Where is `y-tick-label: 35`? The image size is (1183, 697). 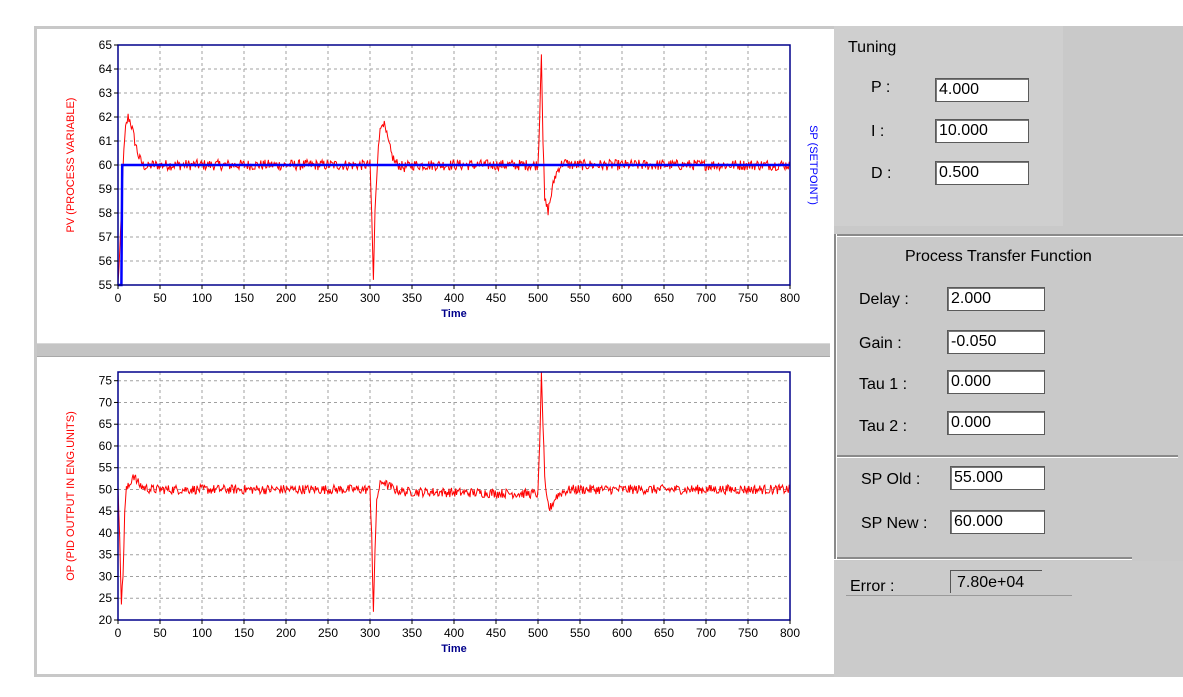 y-tick-label: 35 is located at coordinates (106, 555).